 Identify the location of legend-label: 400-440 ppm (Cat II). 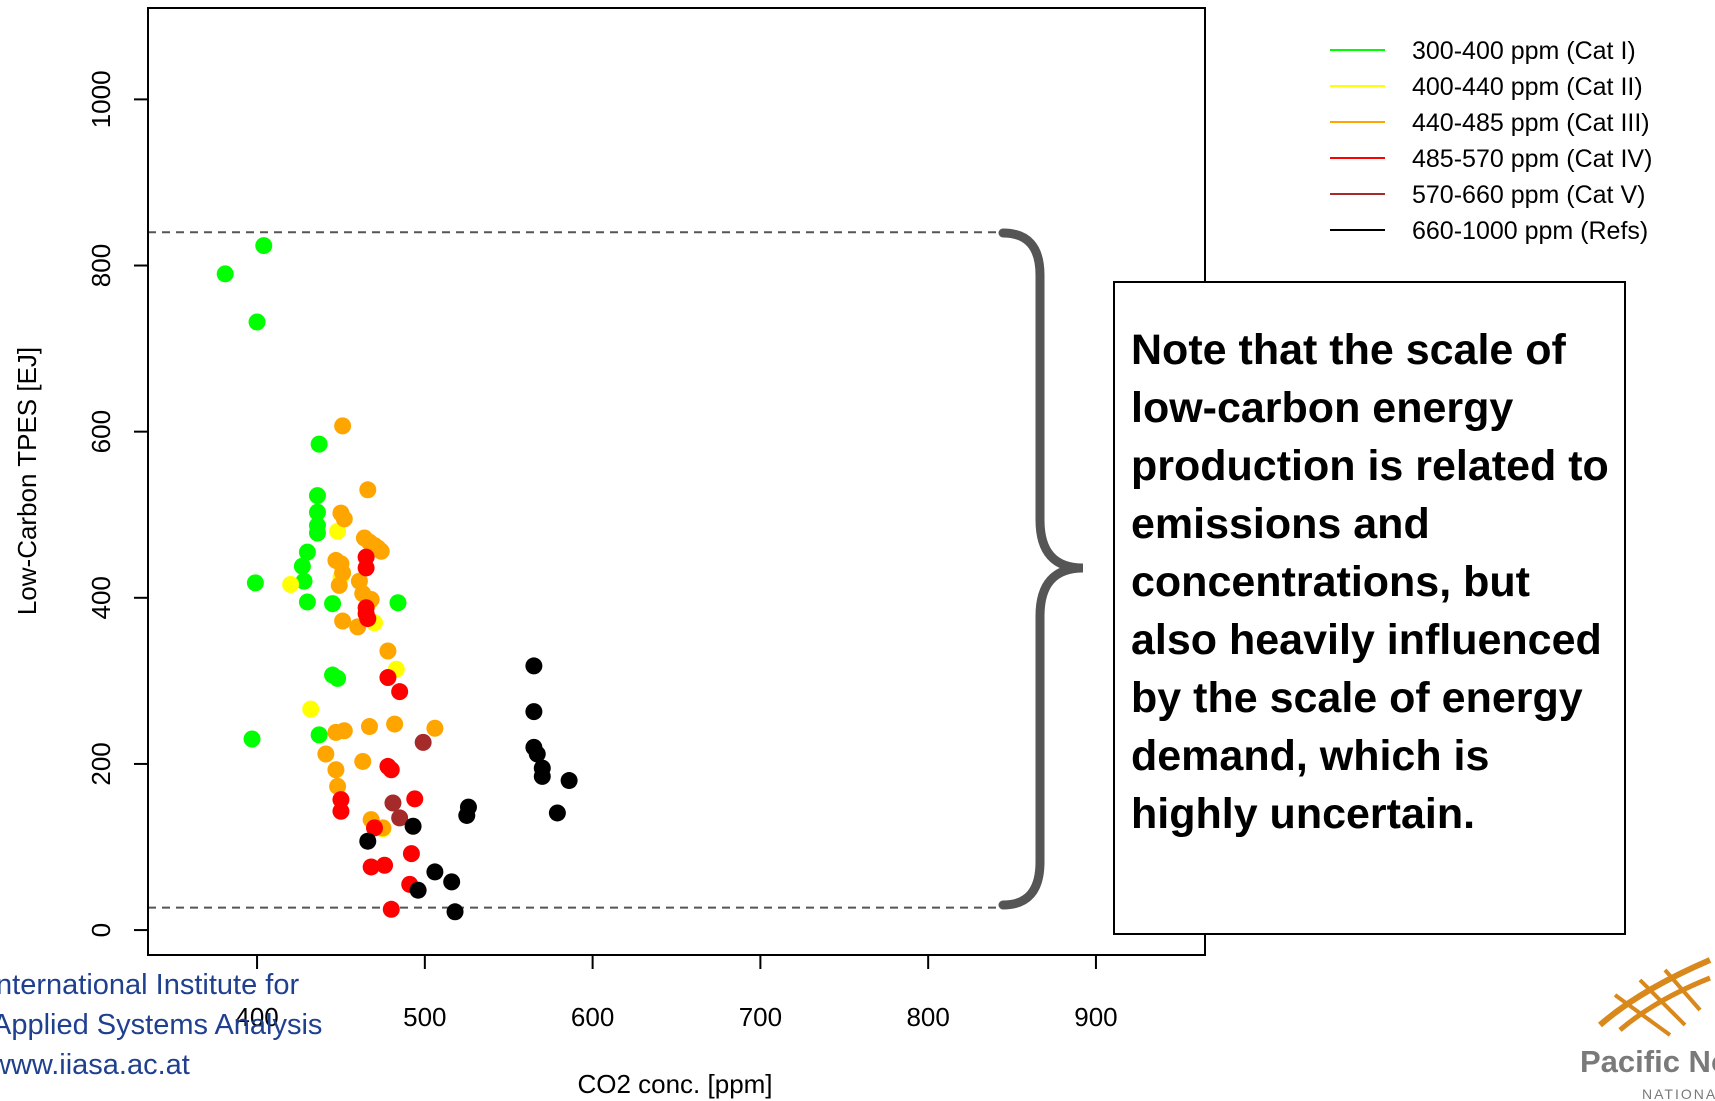
(1527, 87).